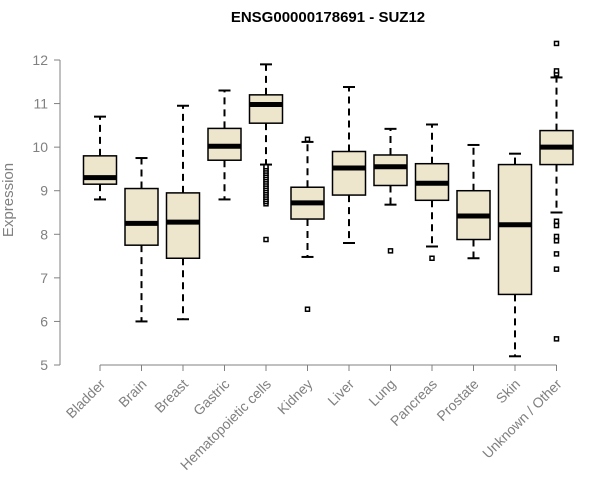 This screenshot has width=600, height=500. I want to click on y-tick-label: 5, so click(44, 365).